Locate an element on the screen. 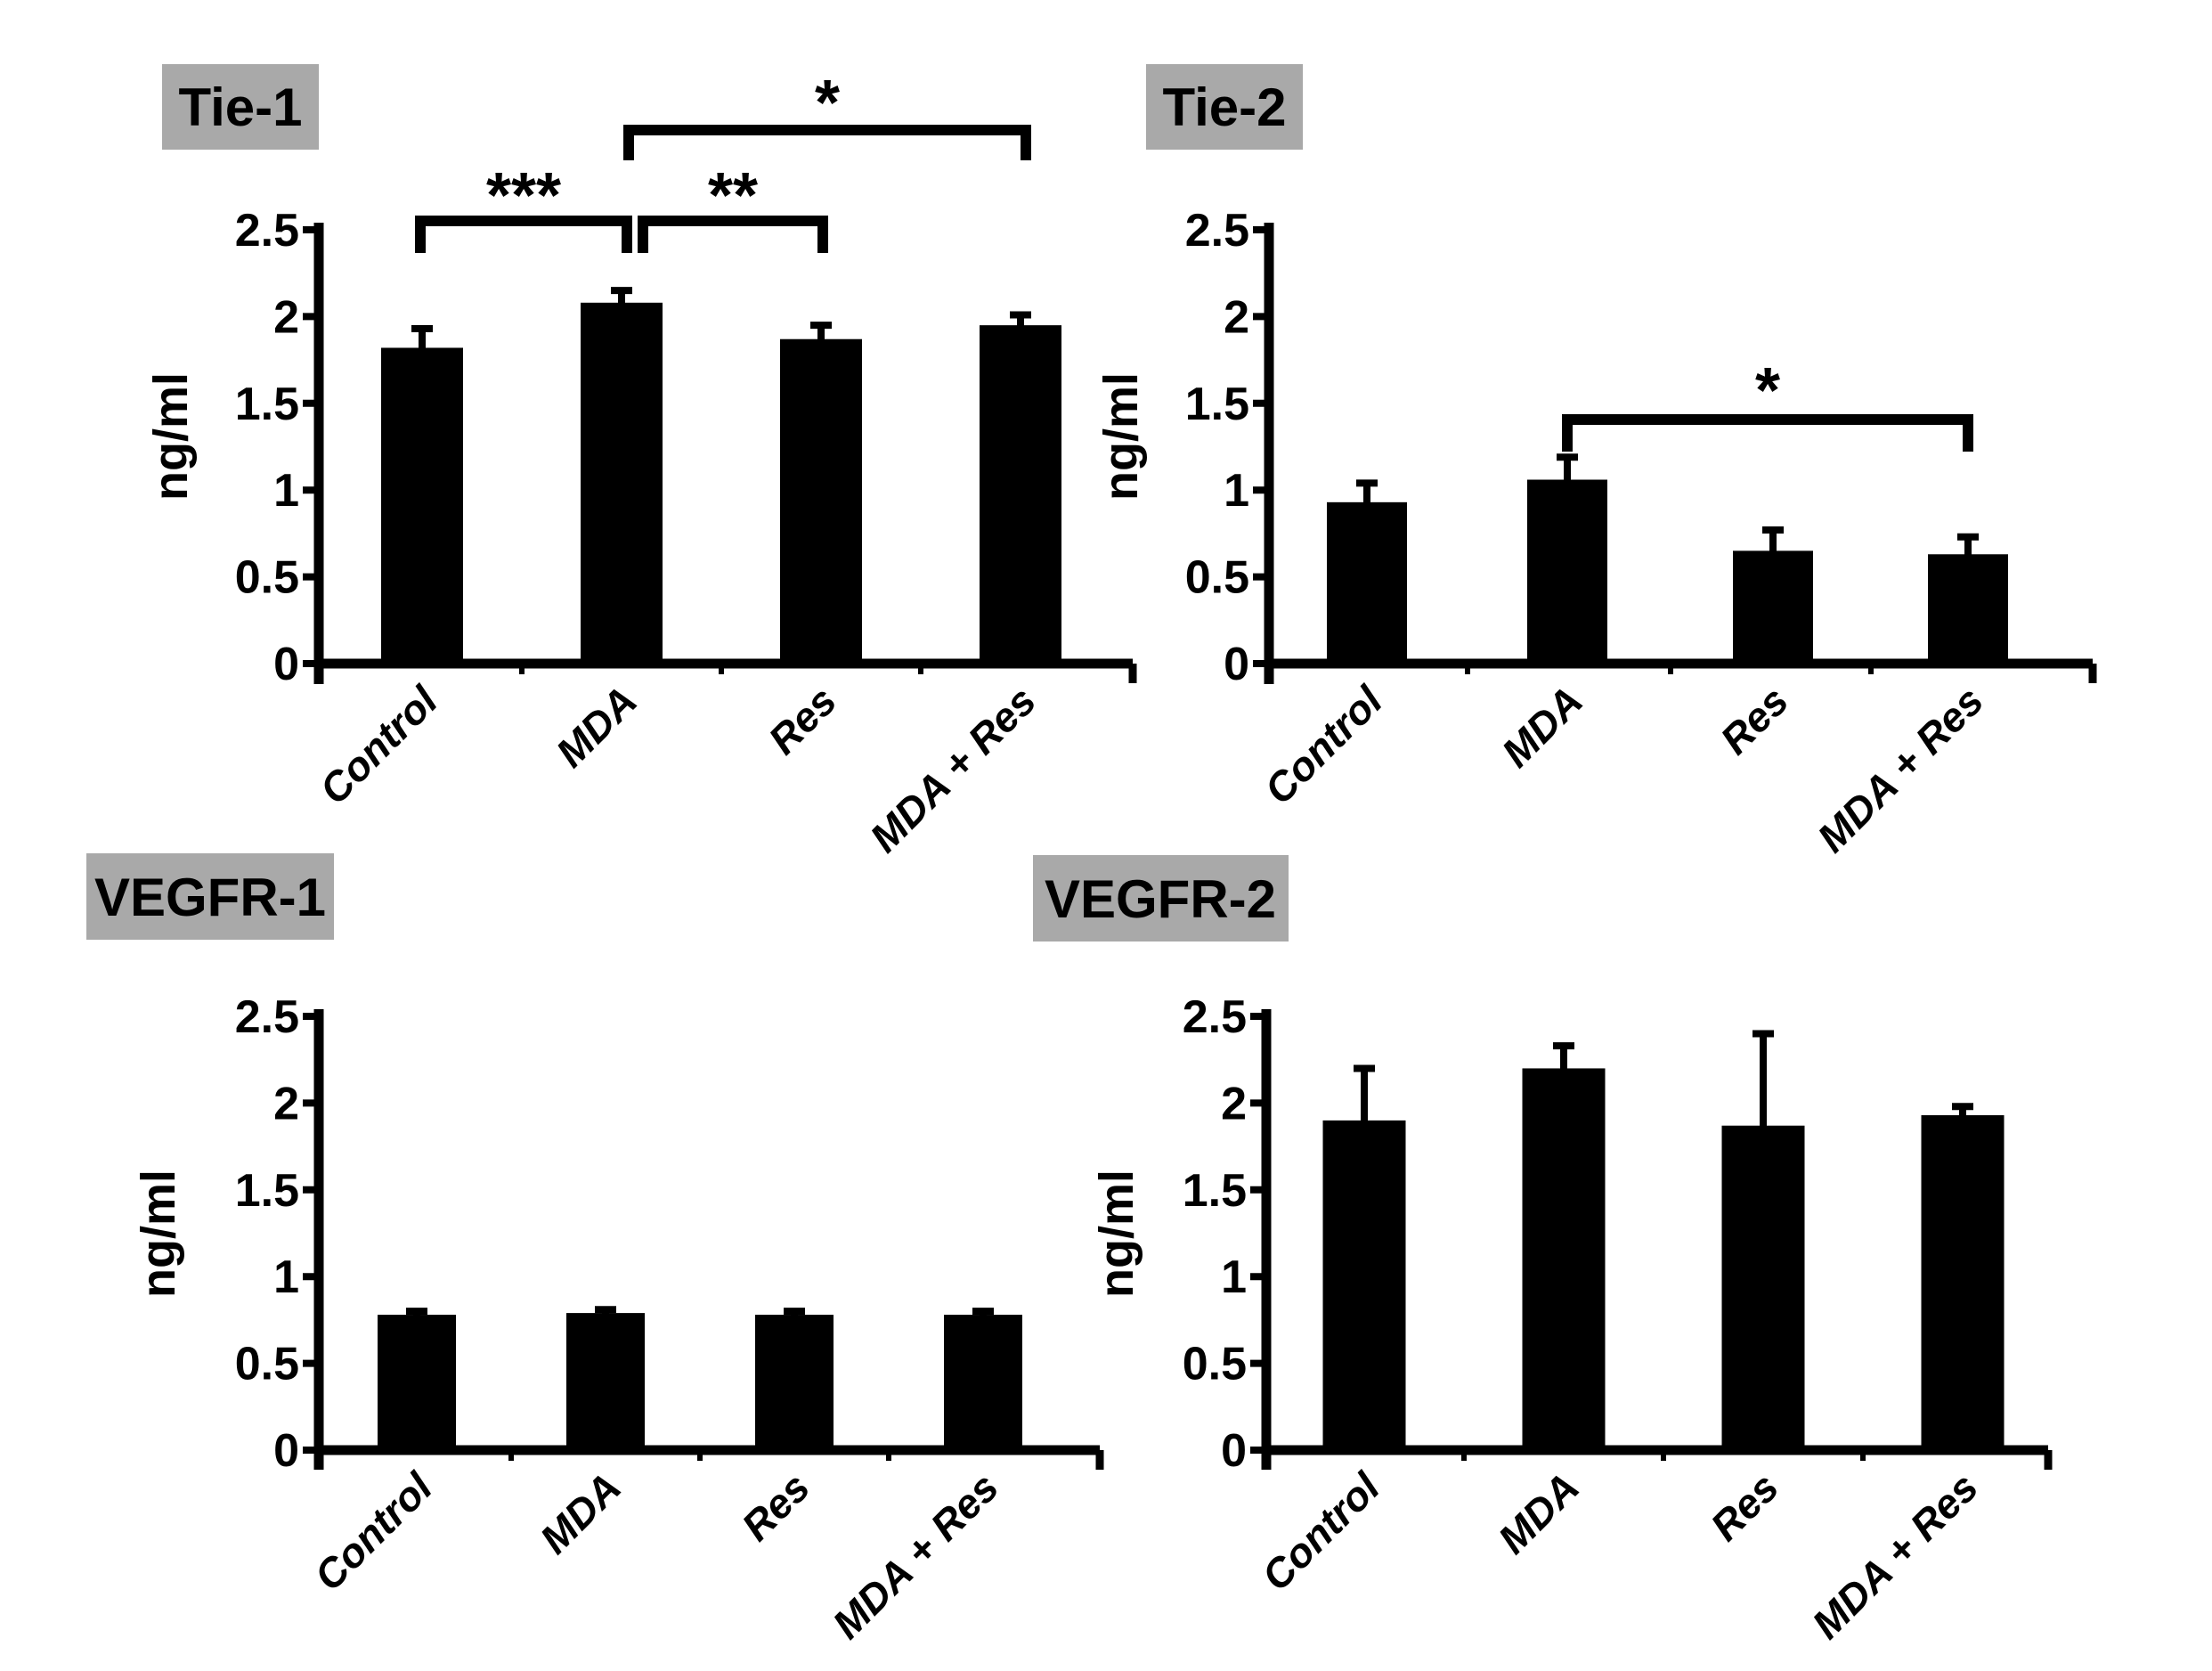  chart-title: VEGFR-2 is located at coordinates (1160, 899).